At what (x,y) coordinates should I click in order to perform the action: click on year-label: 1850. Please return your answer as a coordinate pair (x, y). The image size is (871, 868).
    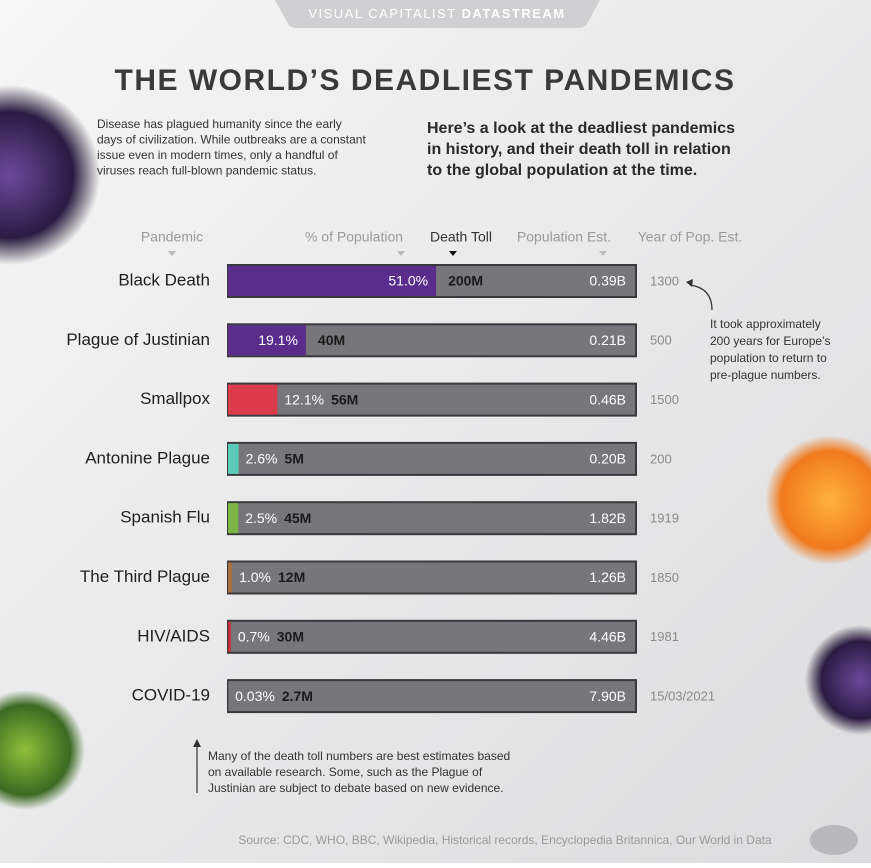
    Looking at the image, I should click on (664, 577).